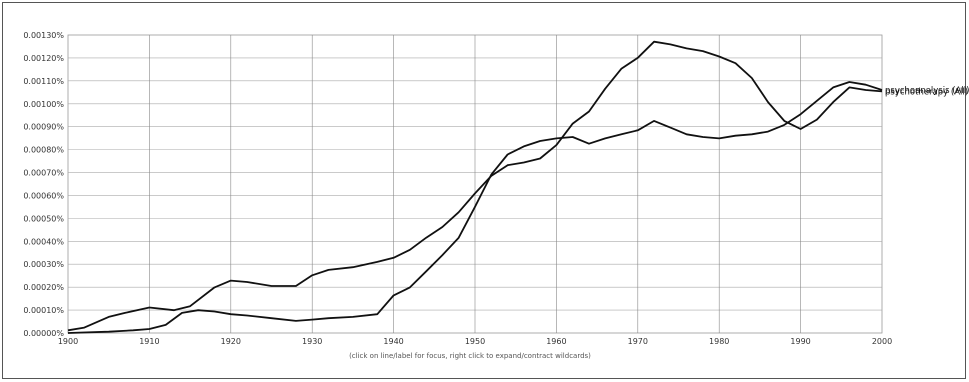 The width and height of the screenshot is (969, 382). I want to click on y-tick-label: 0.00010%, so click(43, 310).